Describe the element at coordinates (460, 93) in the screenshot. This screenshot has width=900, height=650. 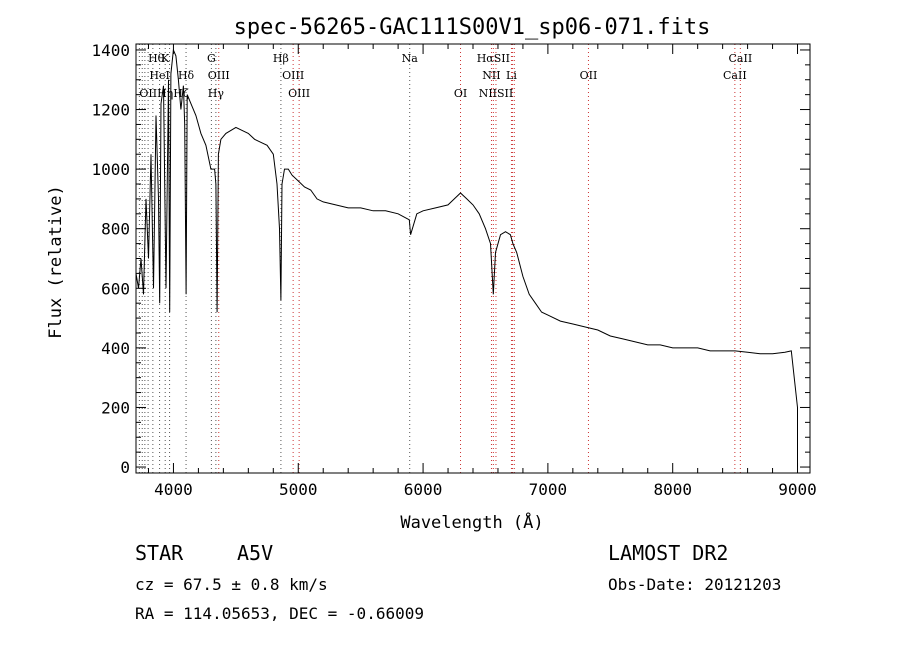
I see `line-marker-label: OI` at that location.